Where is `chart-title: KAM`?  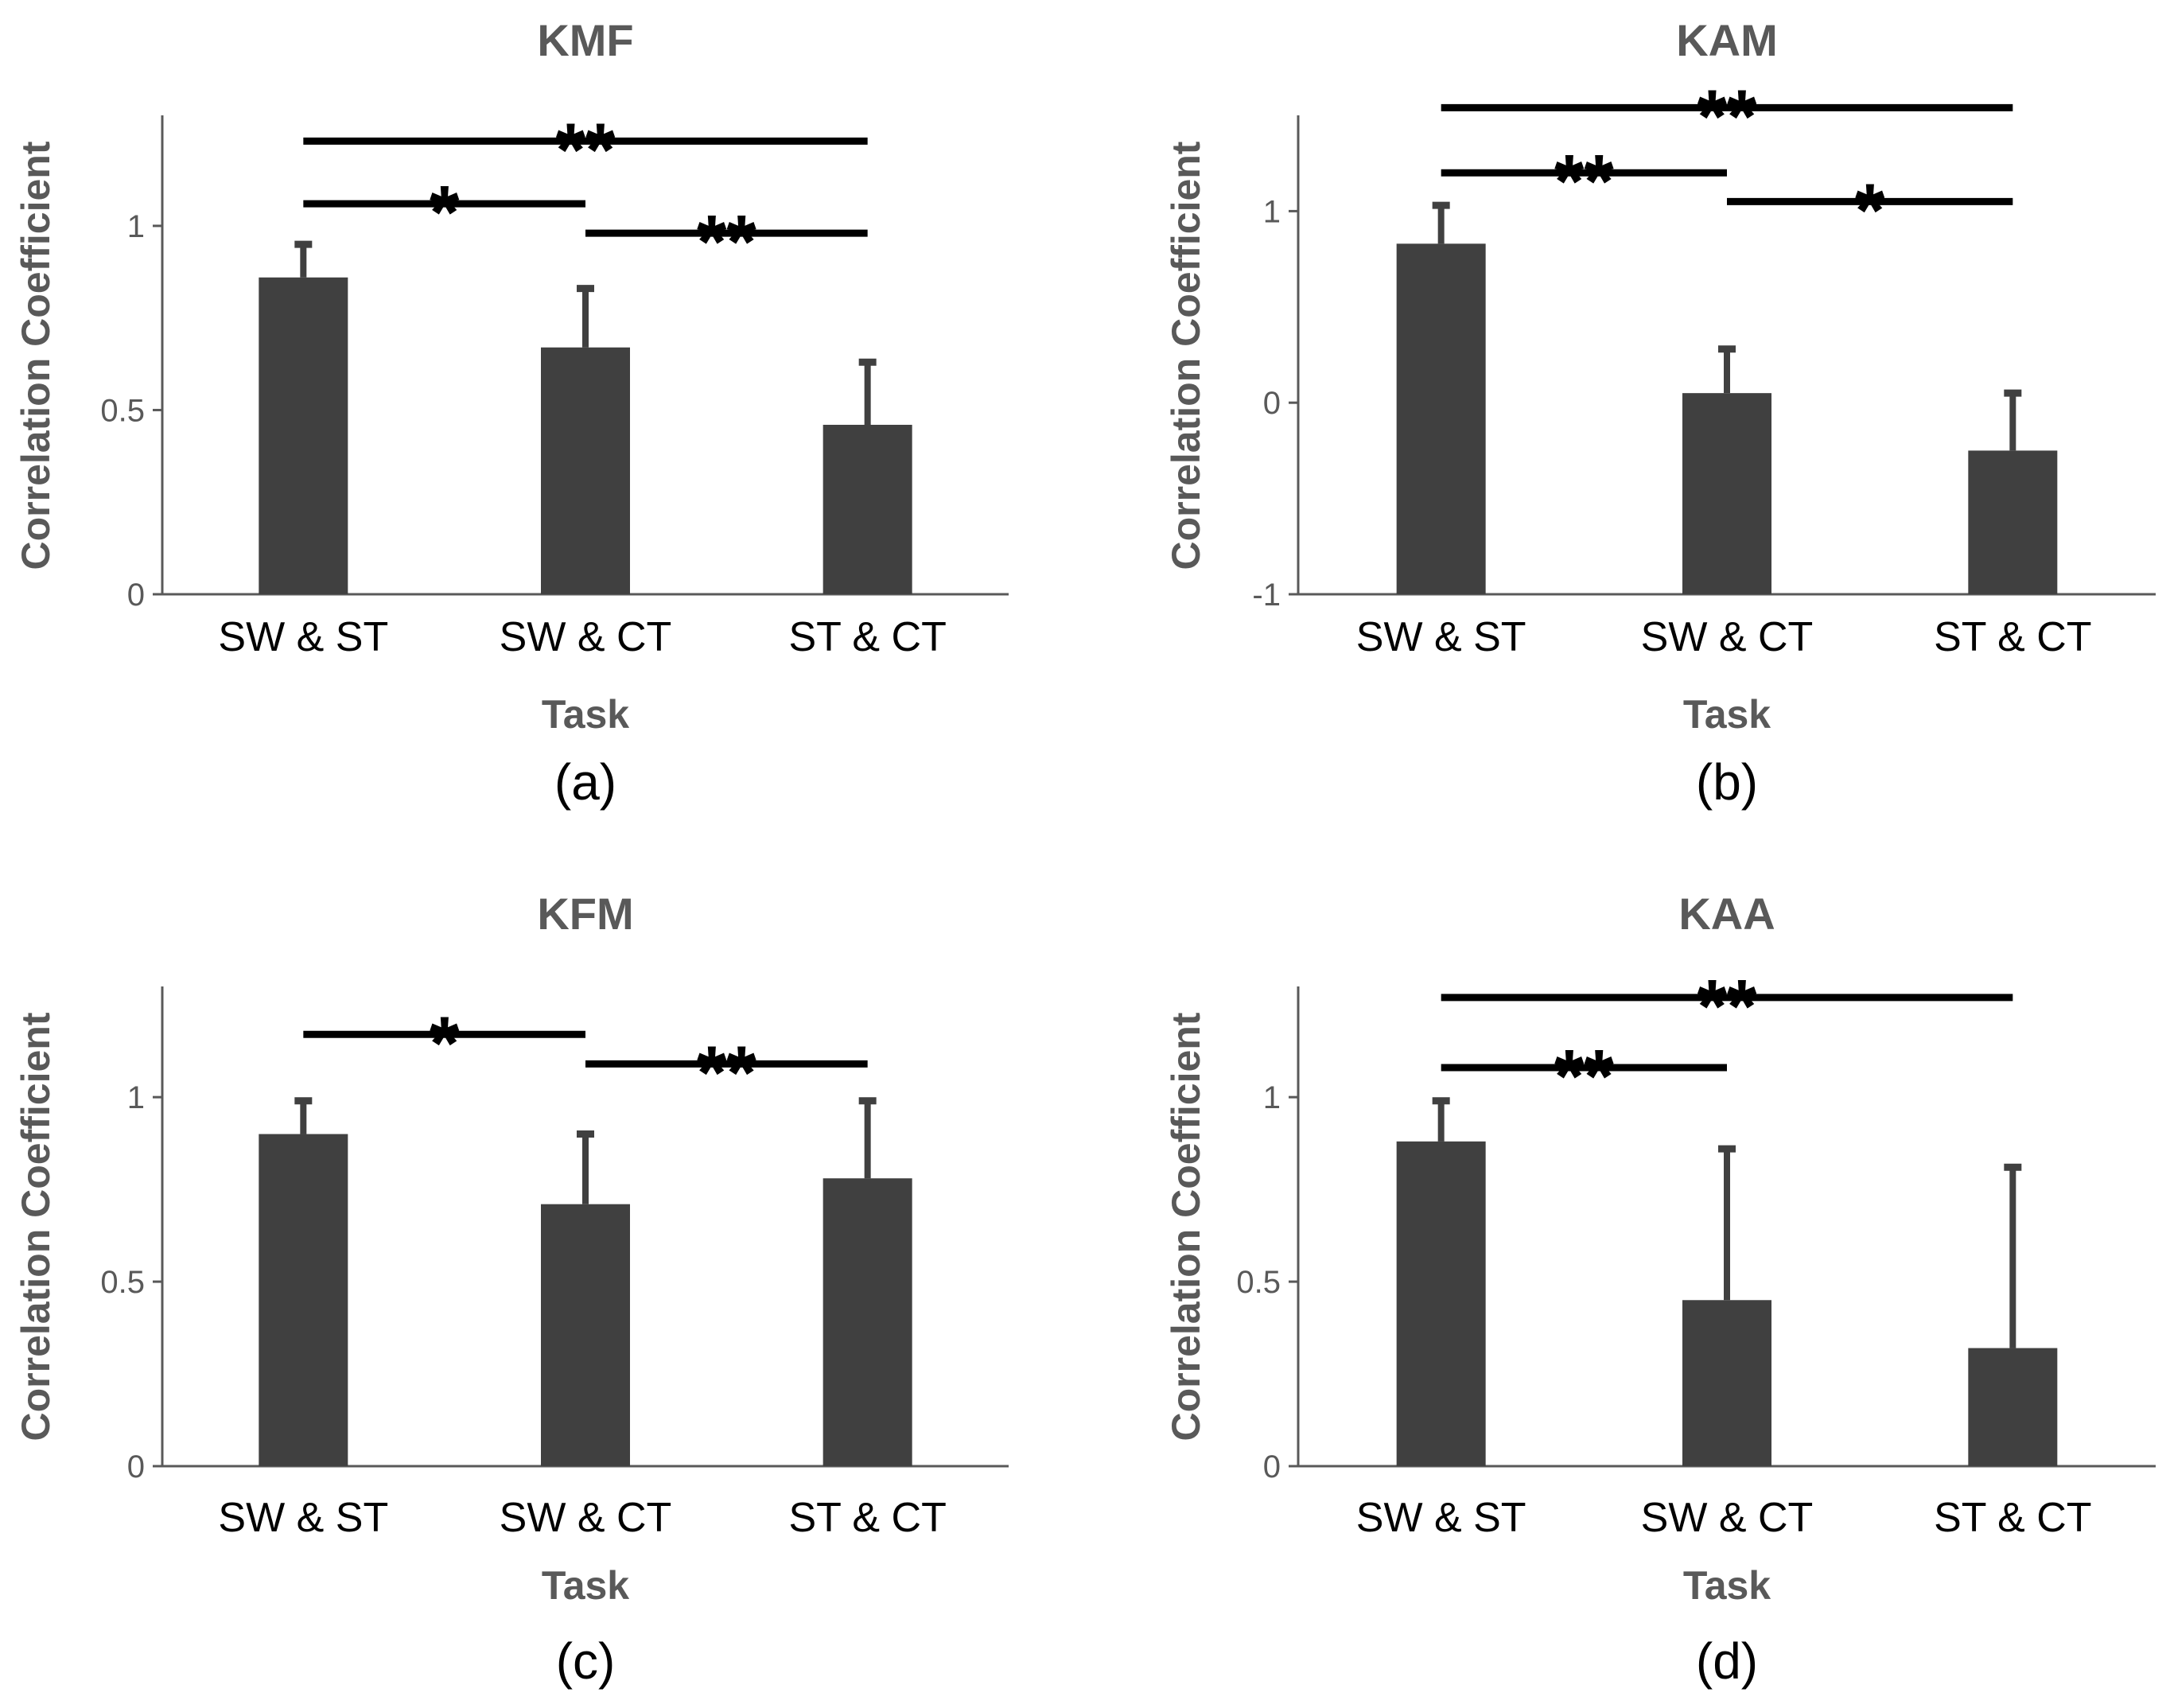 chart-title: KAM is located at coordinates (1727, 40).